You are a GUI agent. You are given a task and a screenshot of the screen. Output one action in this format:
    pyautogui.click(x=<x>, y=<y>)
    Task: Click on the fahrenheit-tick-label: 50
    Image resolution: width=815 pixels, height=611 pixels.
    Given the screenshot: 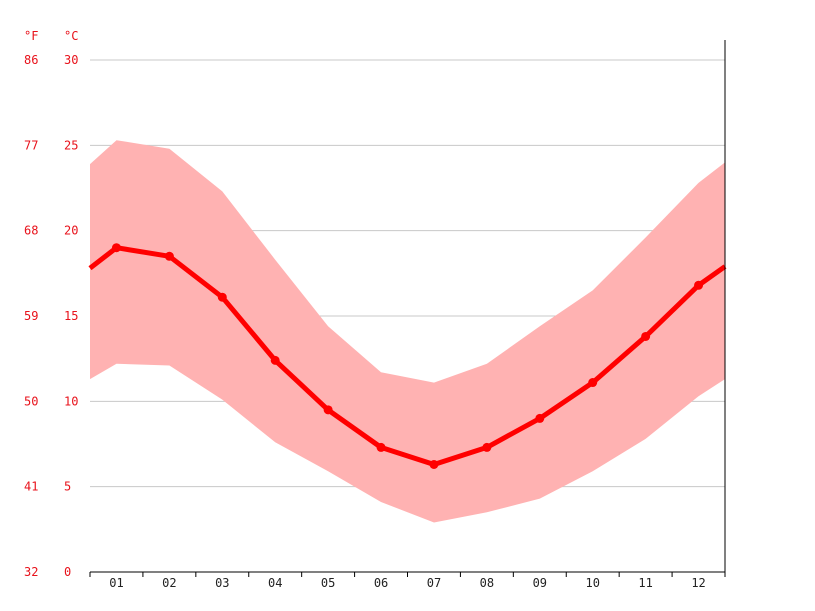 What is the action you would take?
    pyautogui.click(x=31, y=401)
    